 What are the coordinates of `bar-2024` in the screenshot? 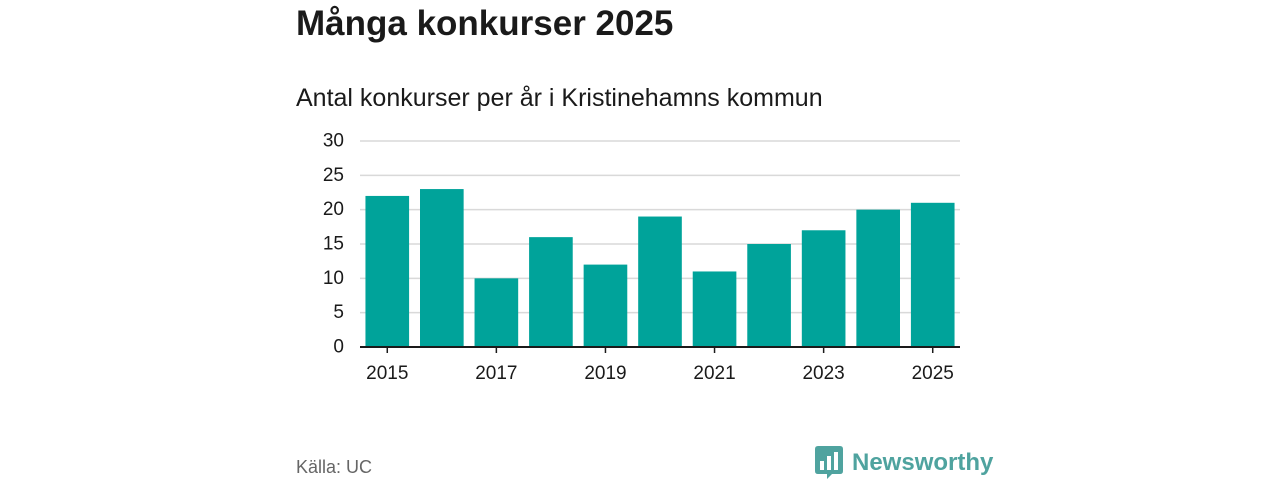 It's located at (878, 278).